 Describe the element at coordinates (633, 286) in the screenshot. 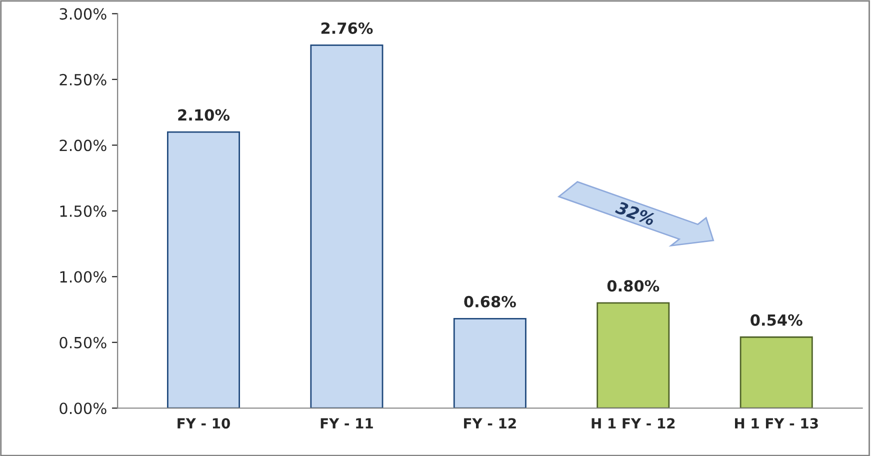

I see `data-label: 0.80%` at that location.